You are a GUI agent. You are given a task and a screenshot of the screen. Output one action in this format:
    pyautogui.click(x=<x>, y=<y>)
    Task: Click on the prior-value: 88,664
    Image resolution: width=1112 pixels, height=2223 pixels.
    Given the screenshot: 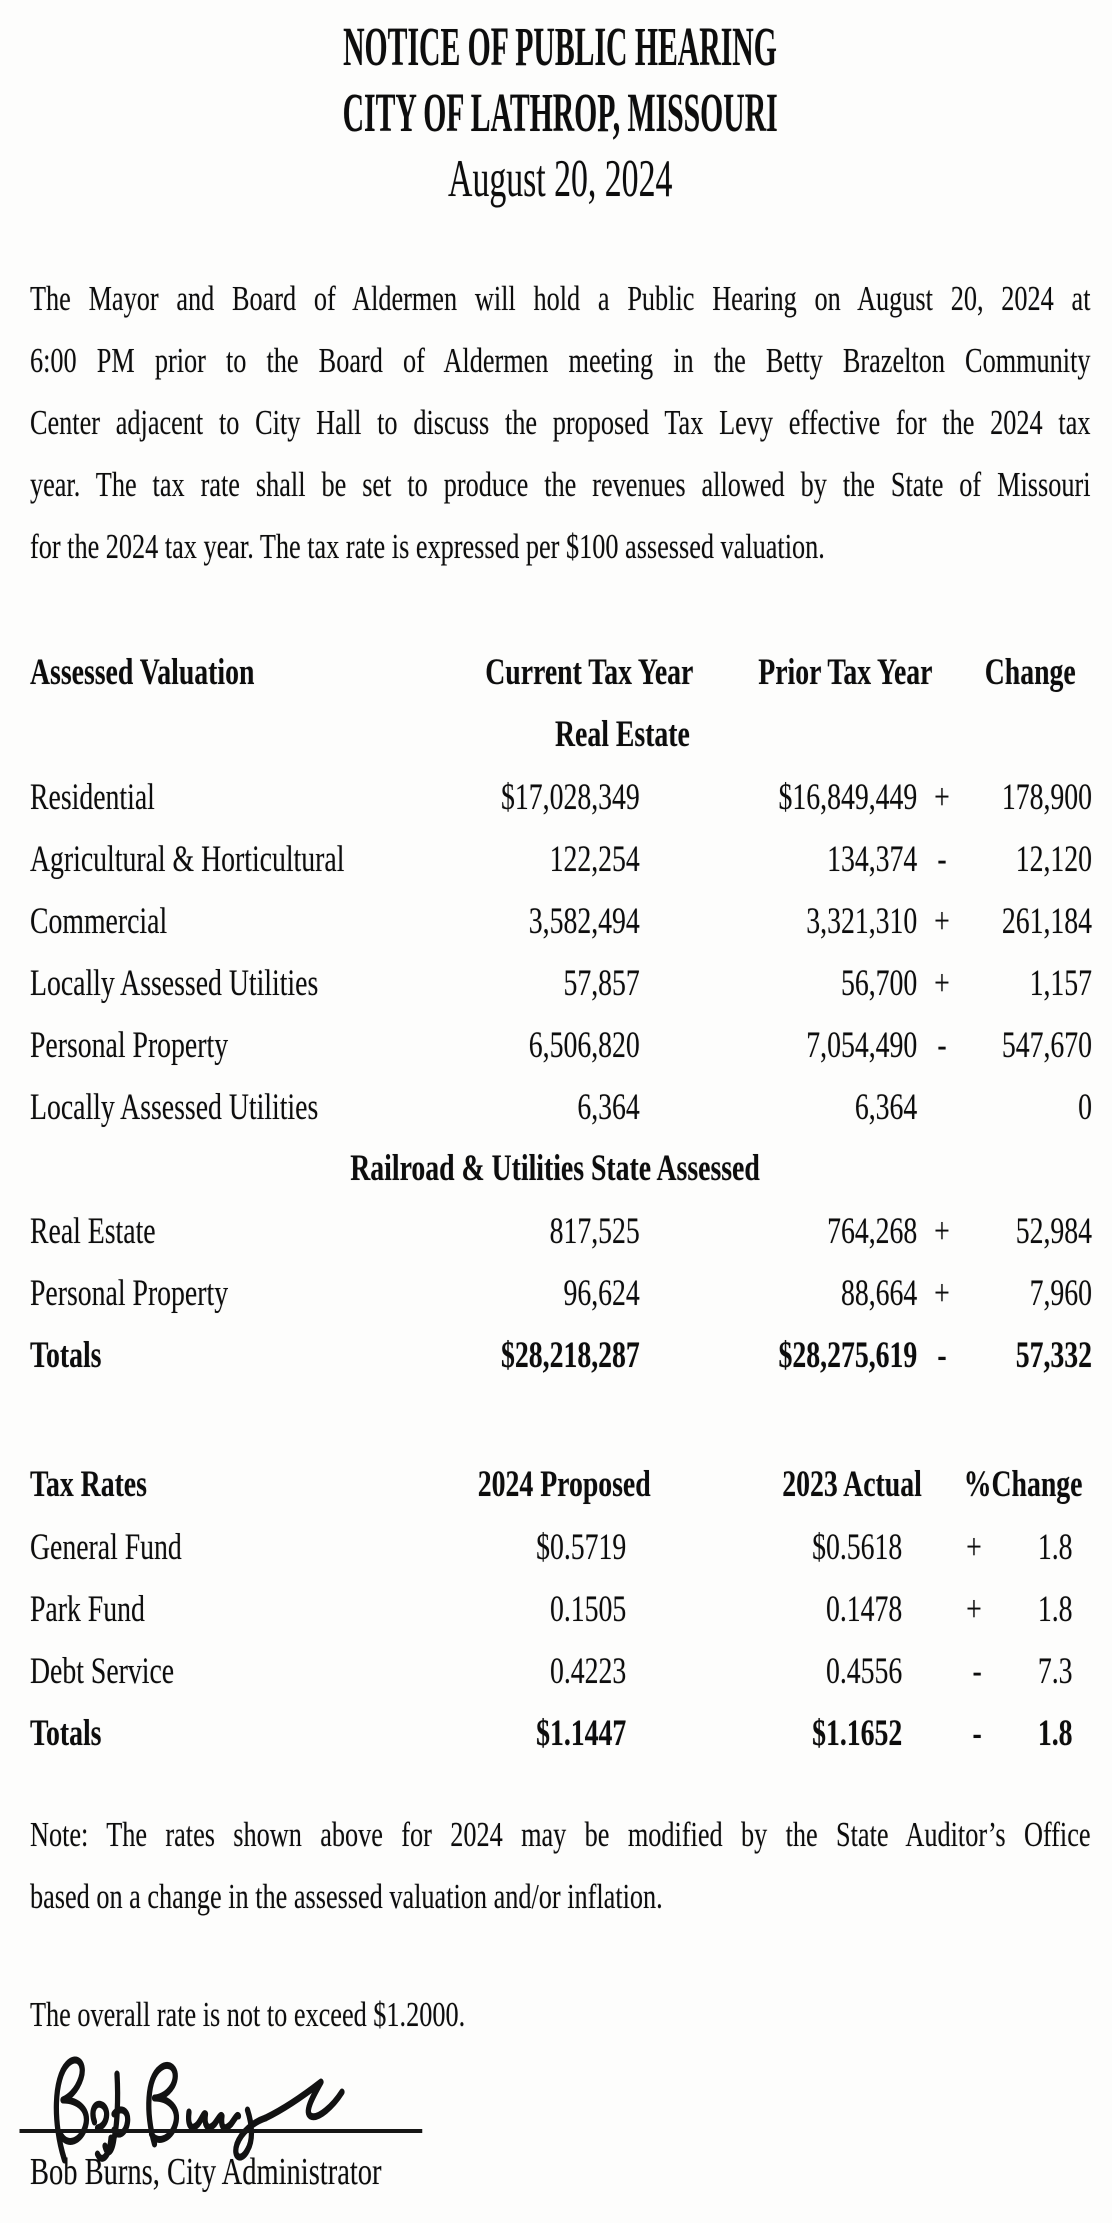 What is the action you would take?
    pyautogui.click(x=879, y=1293)
    